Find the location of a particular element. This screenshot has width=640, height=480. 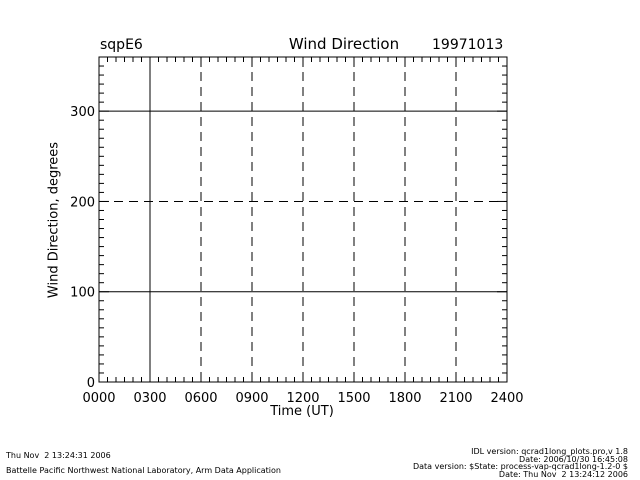

y-tick-label: 100 is located at coordinates (82, 293).